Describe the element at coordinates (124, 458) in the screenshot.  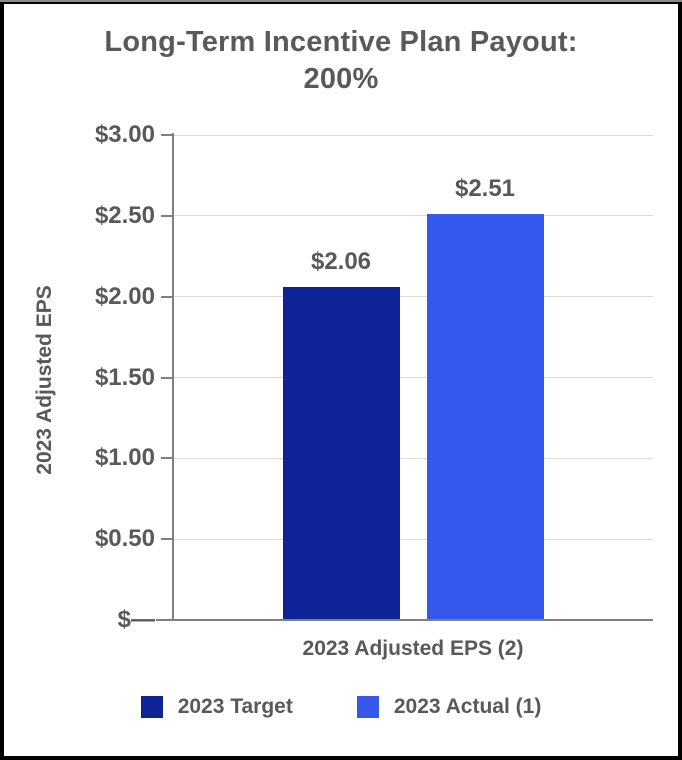
I see `y-axis-tick-label: $1.00` at that location.